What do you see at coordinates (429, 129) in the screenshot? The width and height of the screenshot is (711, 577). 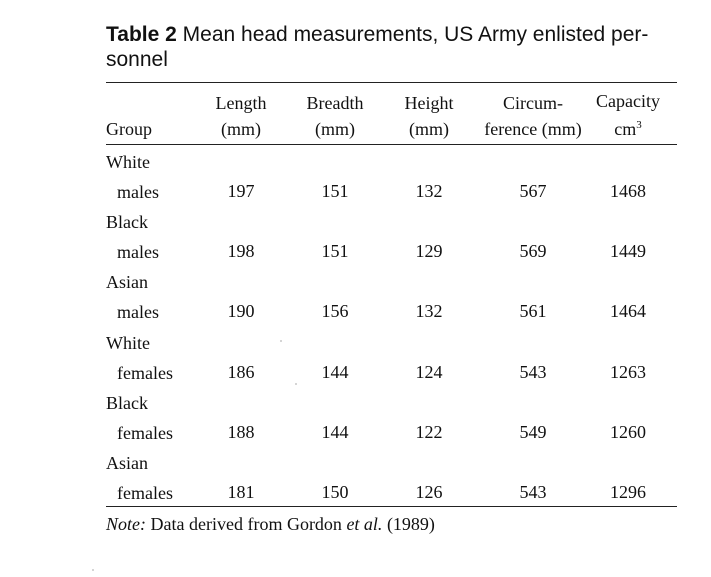 I see `header-height-unit: (mm)` at bounding box center [429, 129].